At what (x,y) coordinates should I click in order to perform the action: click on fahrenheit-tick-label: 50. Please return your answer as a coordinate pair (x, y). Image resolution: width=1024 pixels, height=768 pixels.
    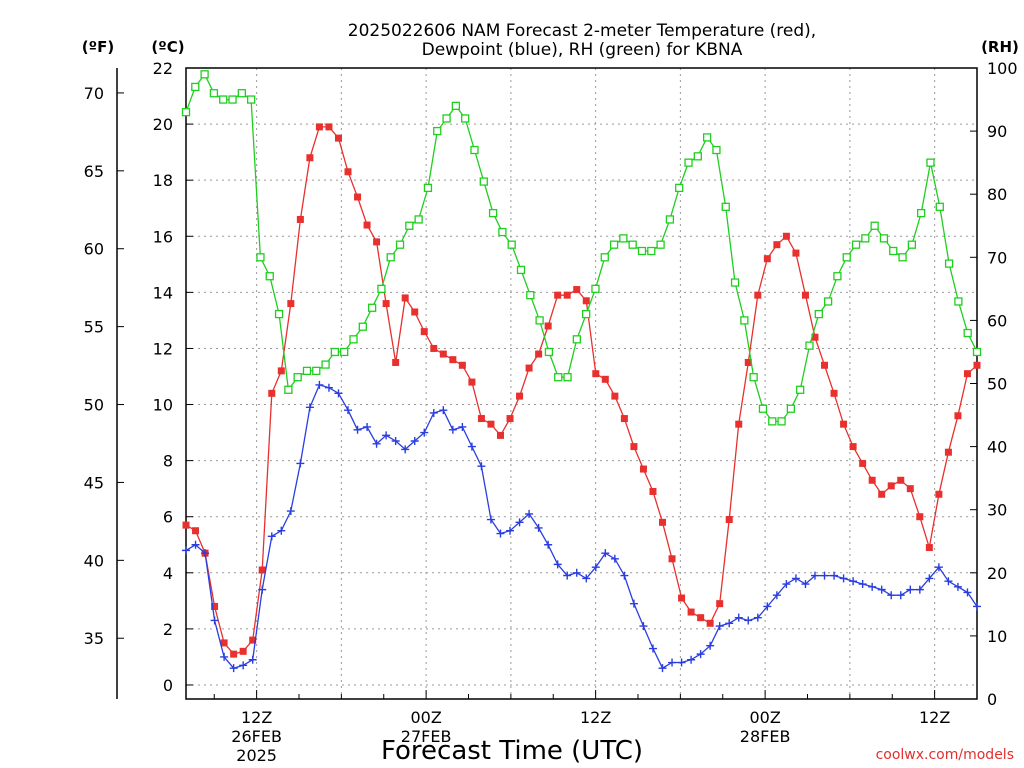
    Looking at the image, I should click on (94, 405).